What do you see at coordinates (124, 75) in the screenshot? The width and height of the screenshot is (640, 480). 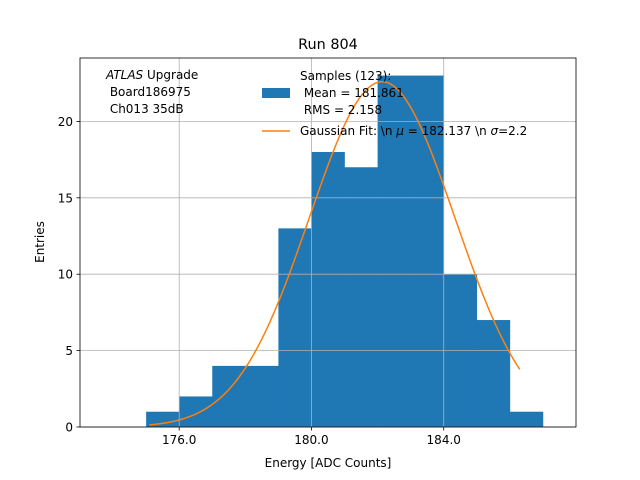 I see `annotation-atlas-word: ATLAS` at bounding box center [124, 75].